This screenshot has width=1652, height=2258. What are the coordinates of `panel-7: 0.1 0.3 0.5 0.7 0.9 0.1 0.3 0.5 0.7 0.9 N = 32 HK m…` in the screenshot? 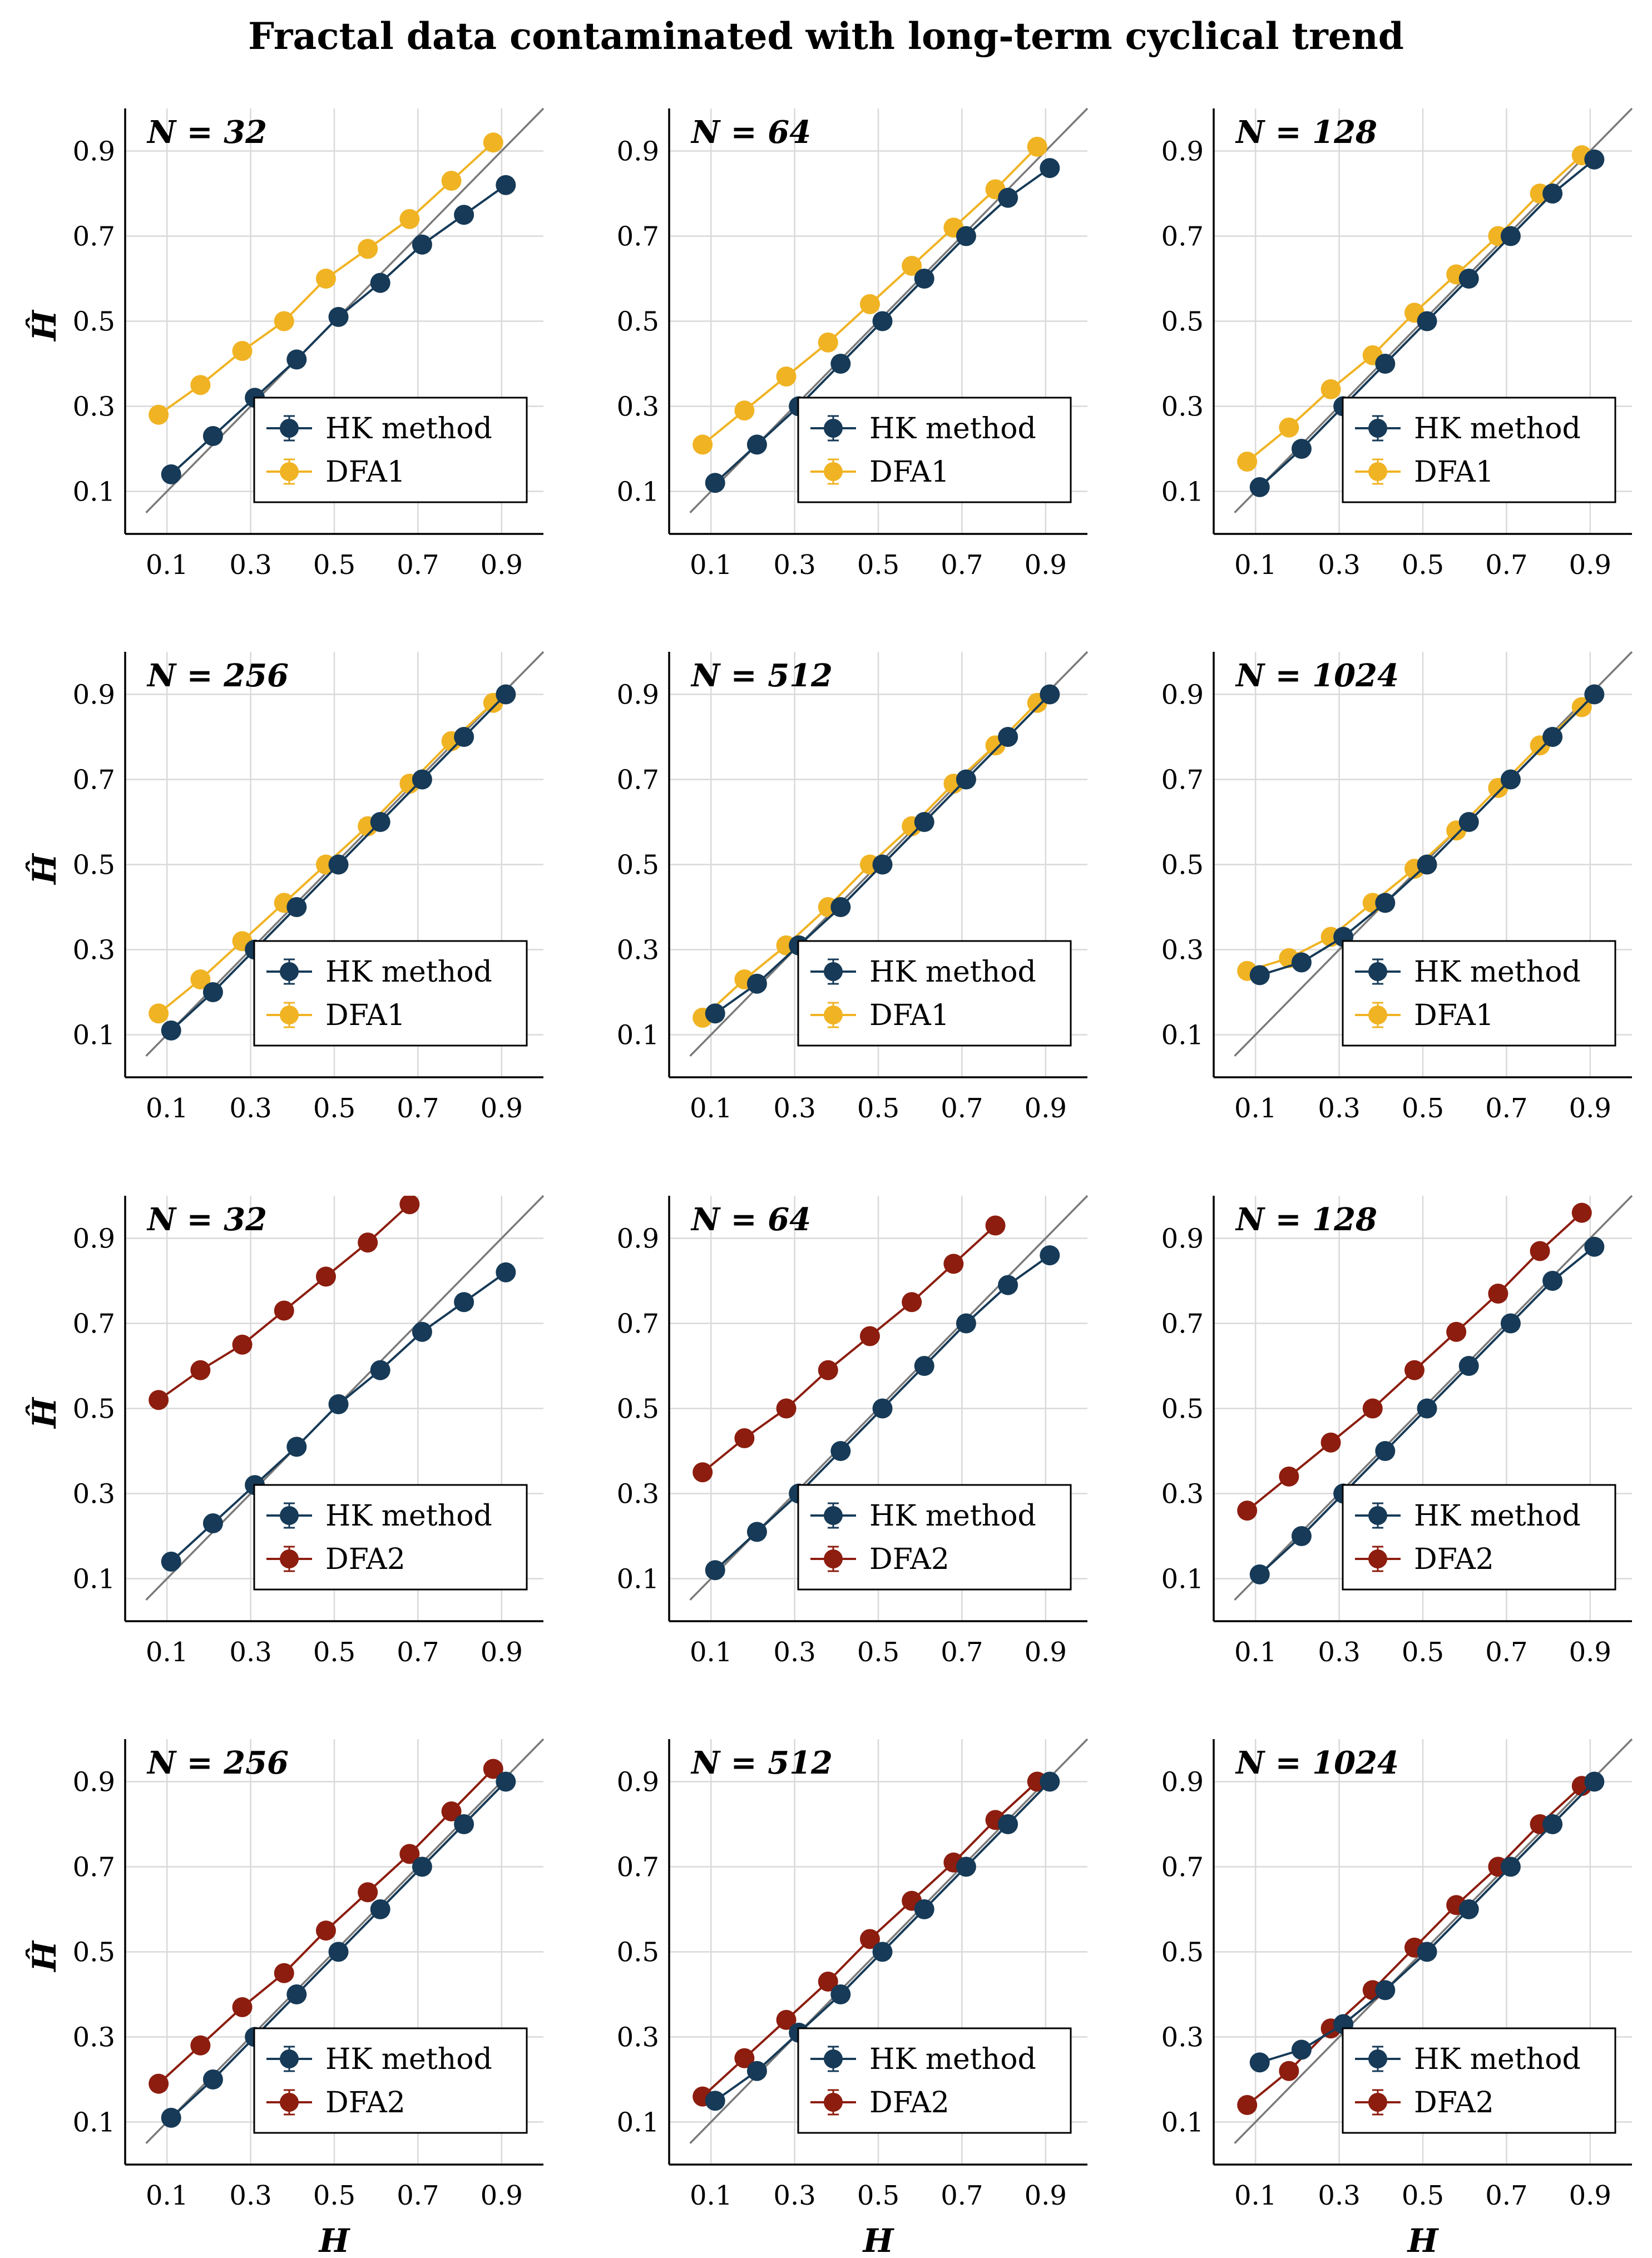 It's located at (285, 1431).